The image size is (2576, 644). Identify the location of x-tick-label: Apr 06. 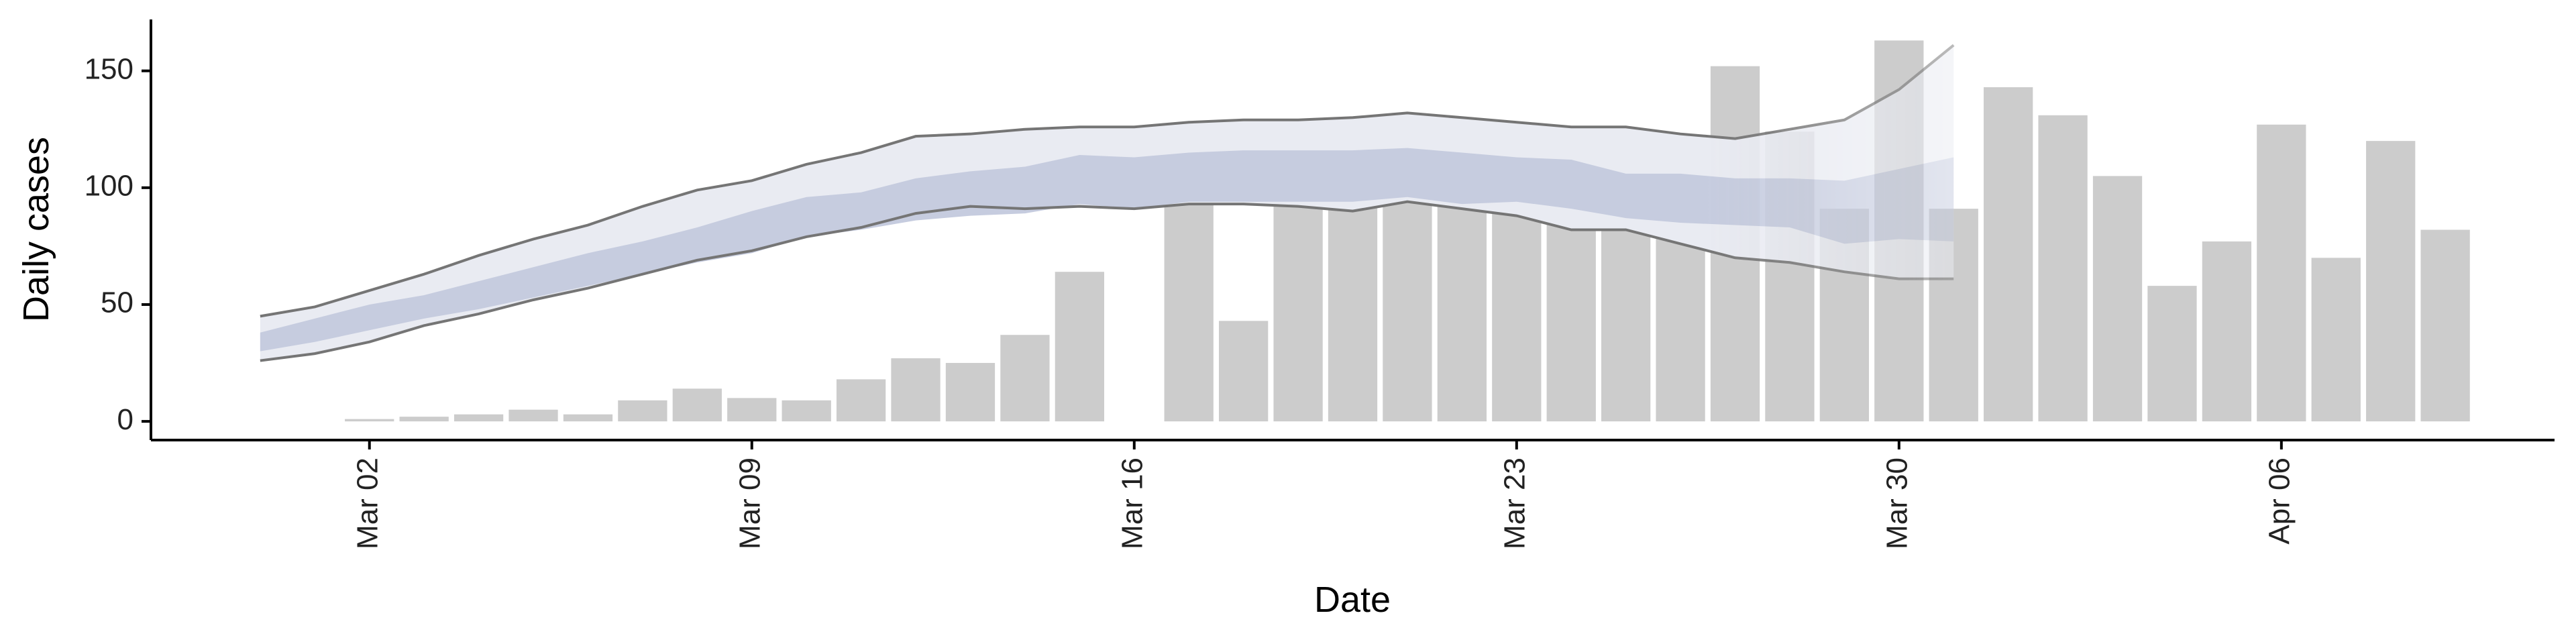
(2279, 501).